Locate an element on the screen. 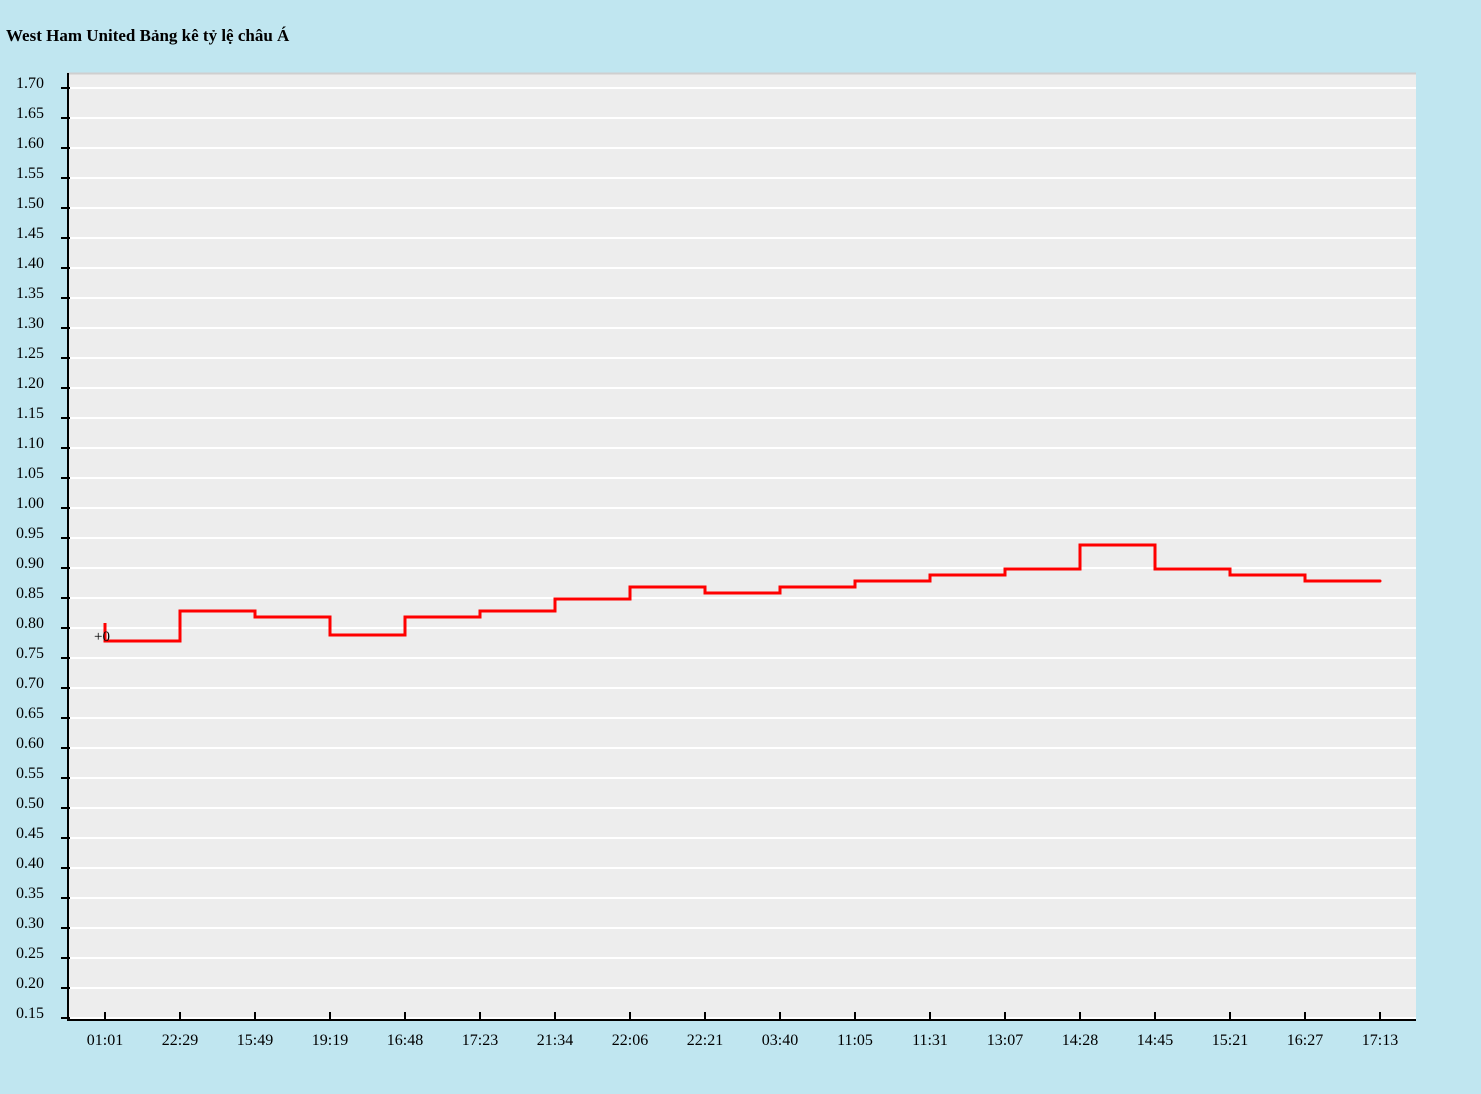 Image resolution: width=1481 pixels, height=1094 pixels. y-tick-label: 0.80 is located at coordinates (30, 623).